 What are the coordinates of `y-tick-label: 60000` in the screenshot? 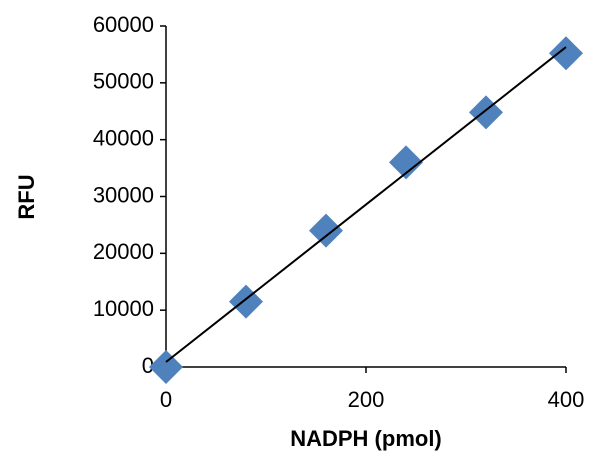 It's located at (123, 24).